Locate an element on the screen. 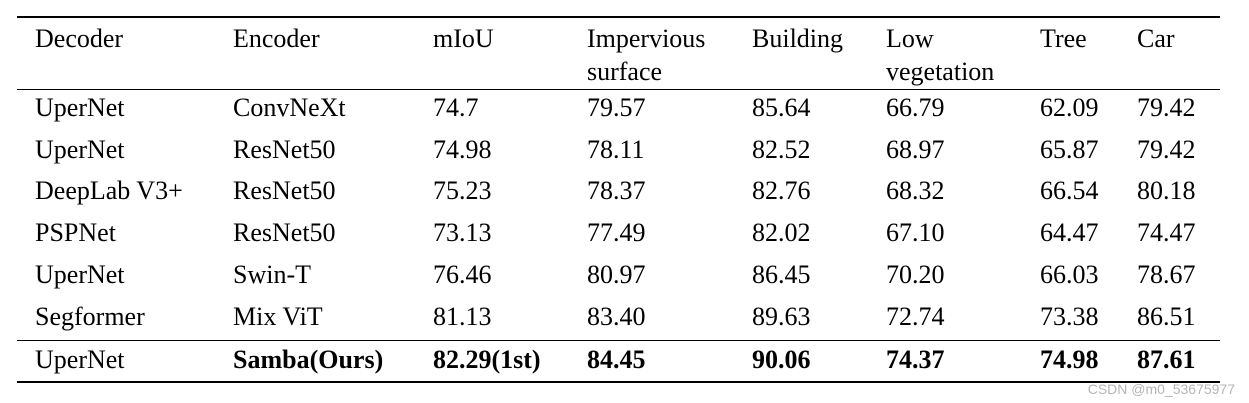 The height and width of the screenshot is (403, 1249). header-cell: Impervious surface is located at coordinates (646, 55).